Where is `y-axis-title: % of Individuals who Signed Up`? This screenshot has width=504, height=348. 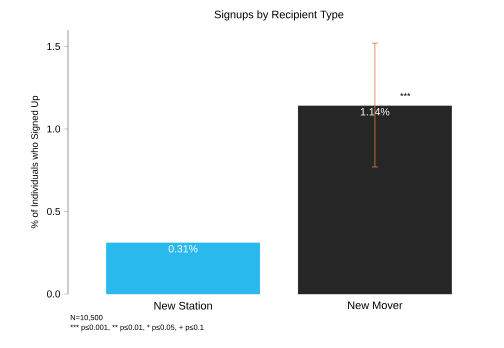 y-axis-title: % of Individuals who Signed Up is located at coordinates (35, 162).